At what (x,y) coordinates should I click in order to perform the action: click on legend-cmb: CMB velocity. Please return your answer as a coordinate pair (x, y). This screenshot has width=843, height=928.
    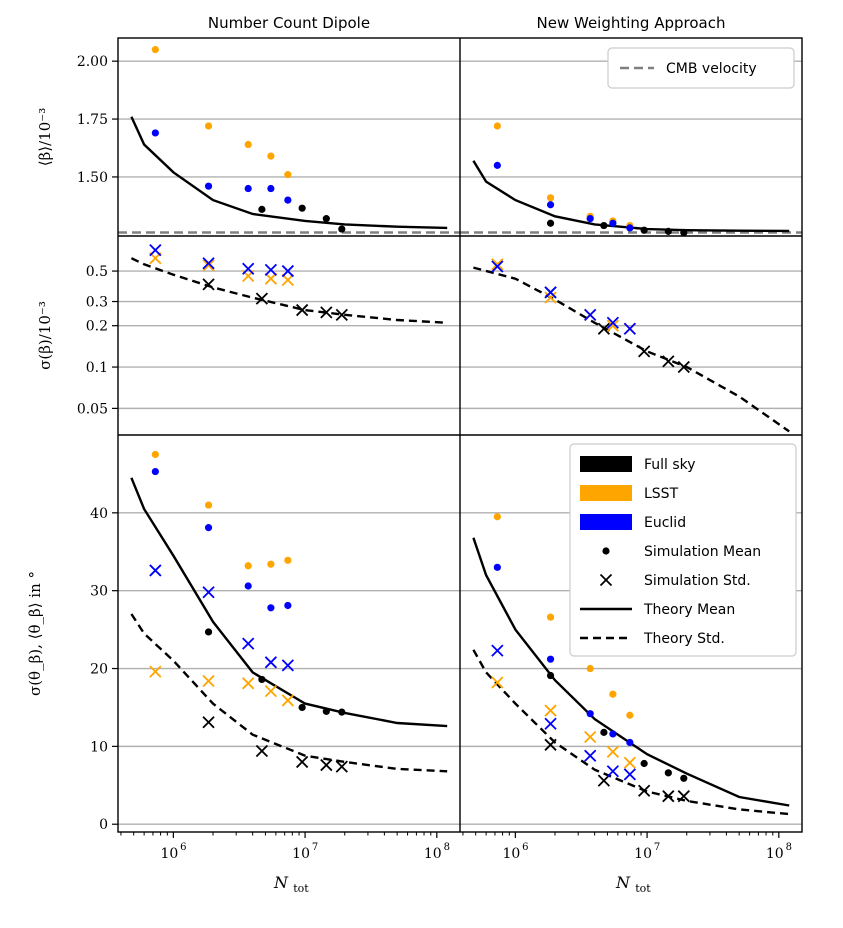
    Looking at the image, I should click on (701, 68).